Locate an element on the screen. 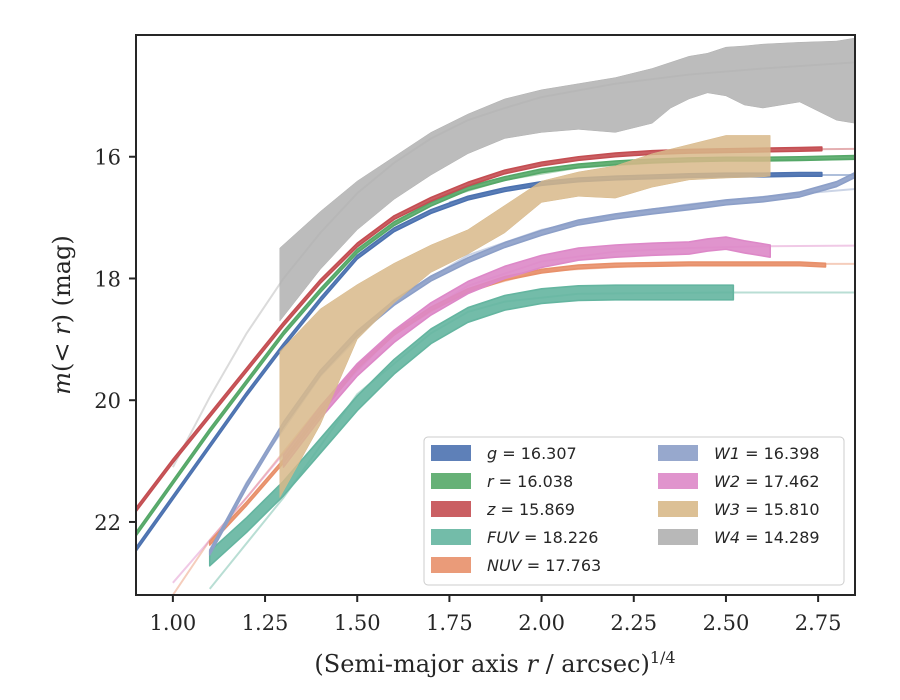 Image resolution: width=900 pixels, height=700 pixels. x-axis-ticks: 1.00 1.25 1.50 1.75 2.00 2.25 2.50 2.75 is located at coordinates (495, 615).